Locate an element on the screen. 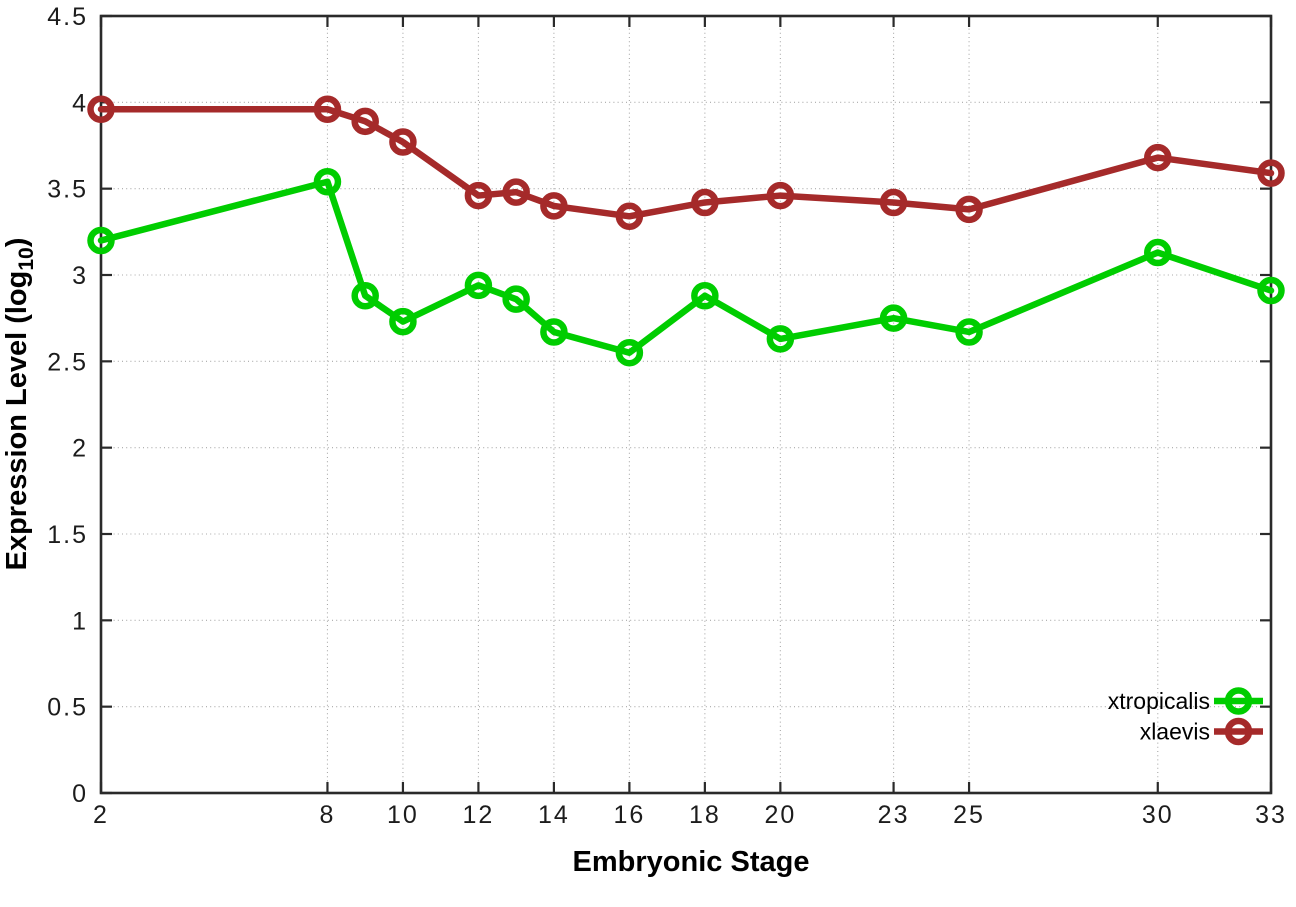 The height and width of the screenshot is (907, 1296). y-tick-label: 2.5 is located at coordinates (67, 362).